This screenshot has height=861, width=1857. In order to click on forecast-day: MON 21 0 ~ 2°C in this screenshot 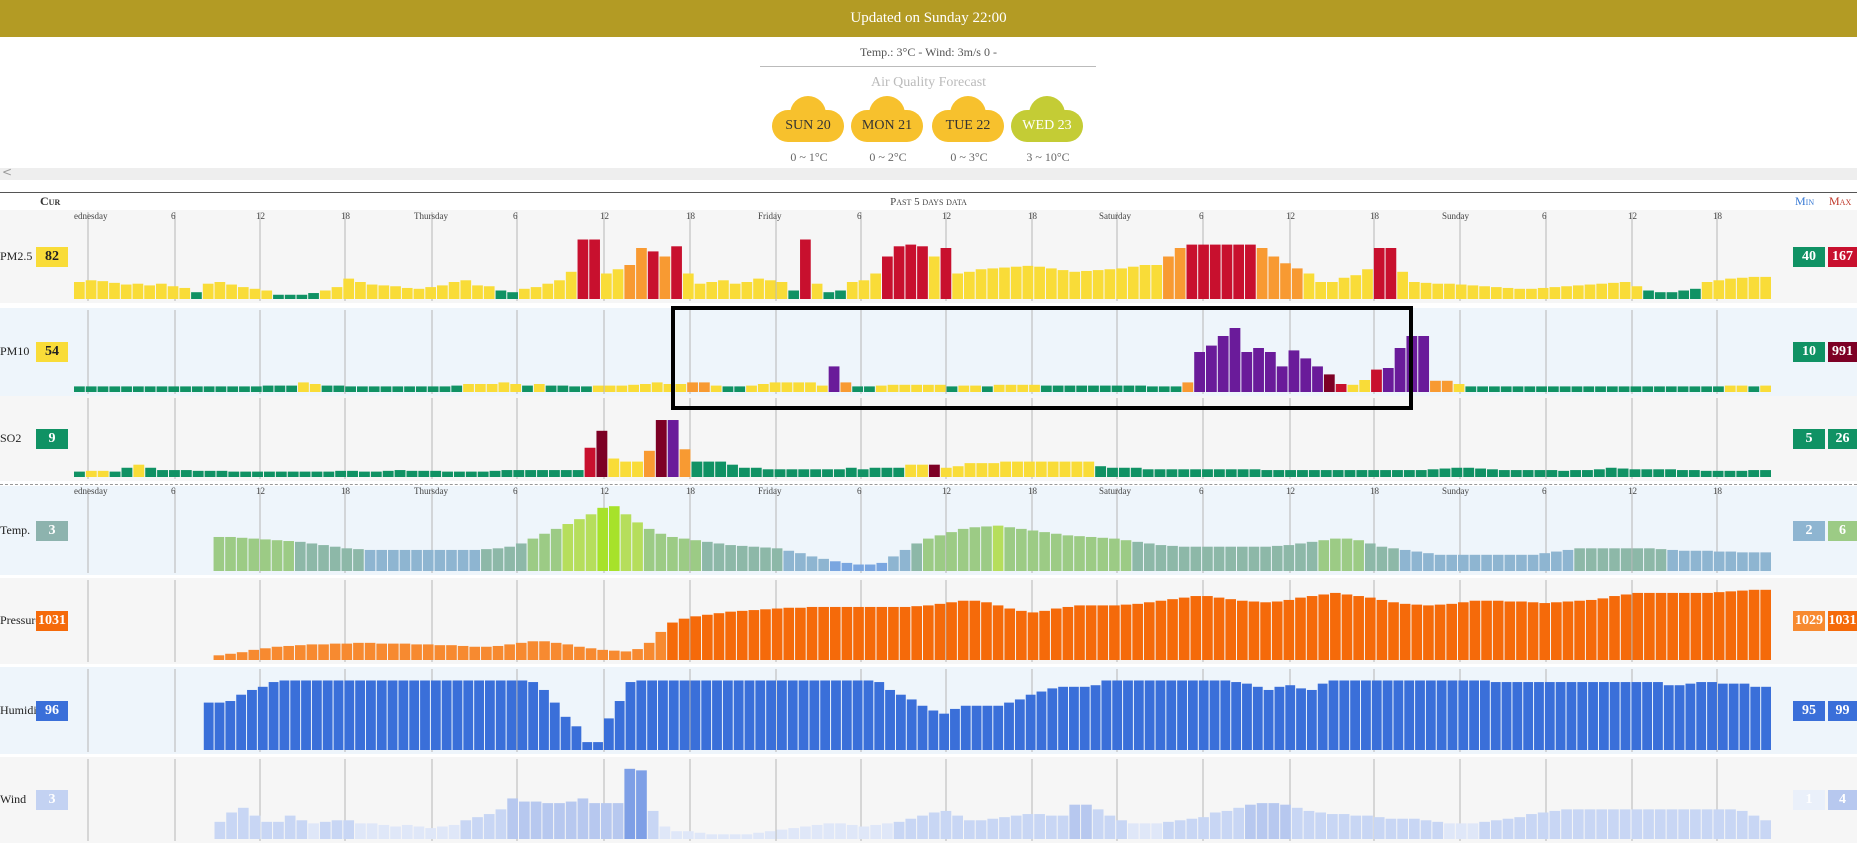, I will do `click(888, 129)`.